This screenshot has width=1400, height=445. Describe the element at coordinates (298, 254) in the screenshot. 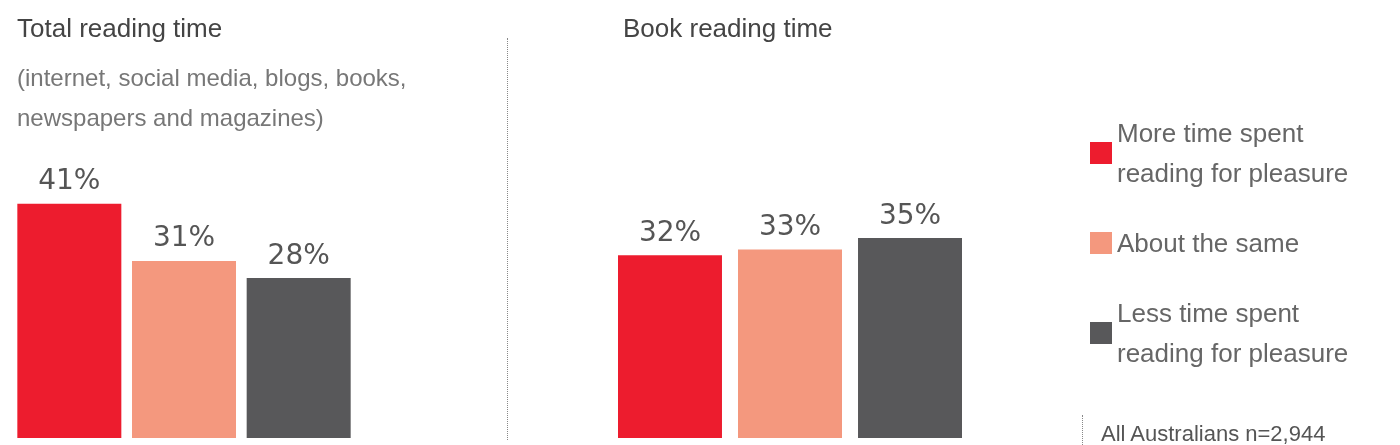

I see `data-label: 28%` at that location.